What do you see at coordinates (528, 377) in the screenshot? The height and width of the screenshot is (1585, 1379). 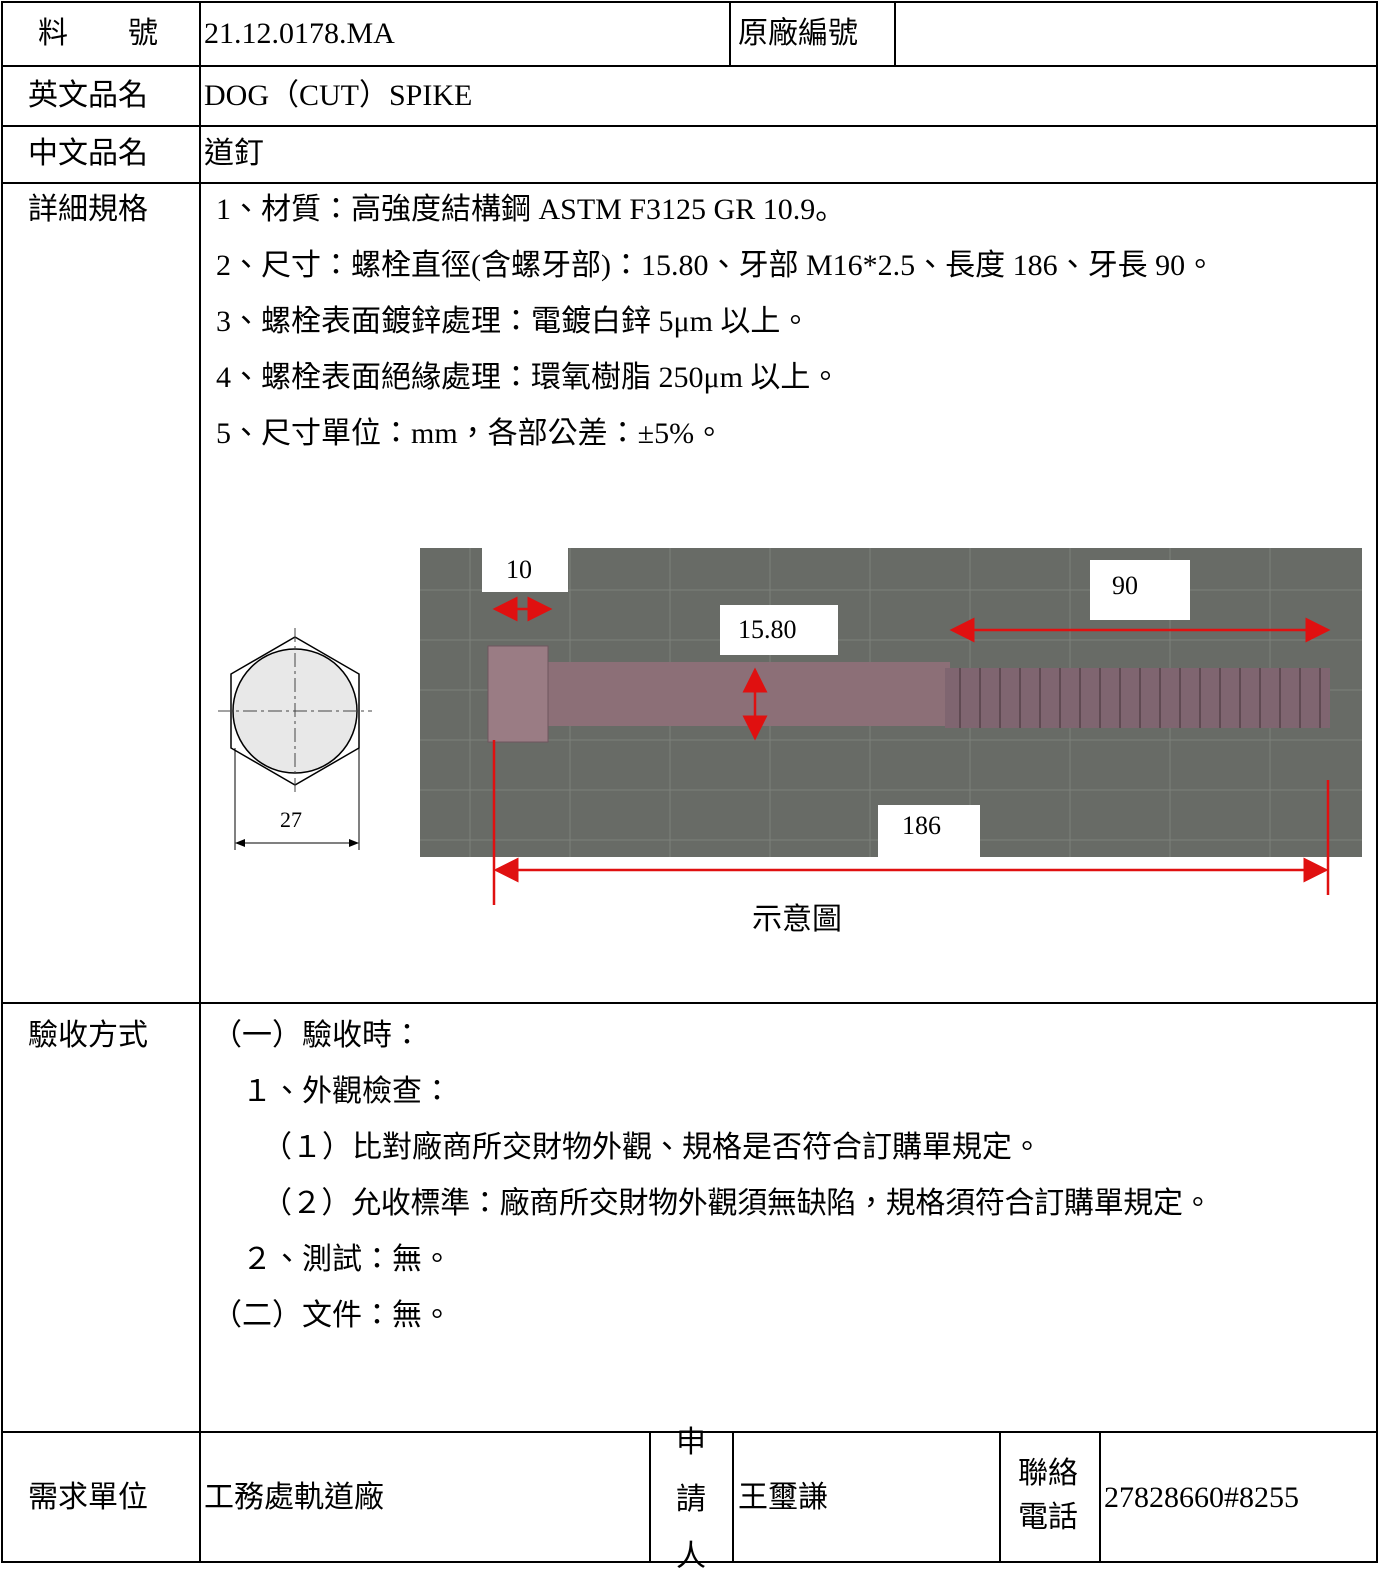 I see `spec-line: 4、螺栓表面絕緣處理：環氧樹脂 250μm 以上。` at bounding box center [528, 377].